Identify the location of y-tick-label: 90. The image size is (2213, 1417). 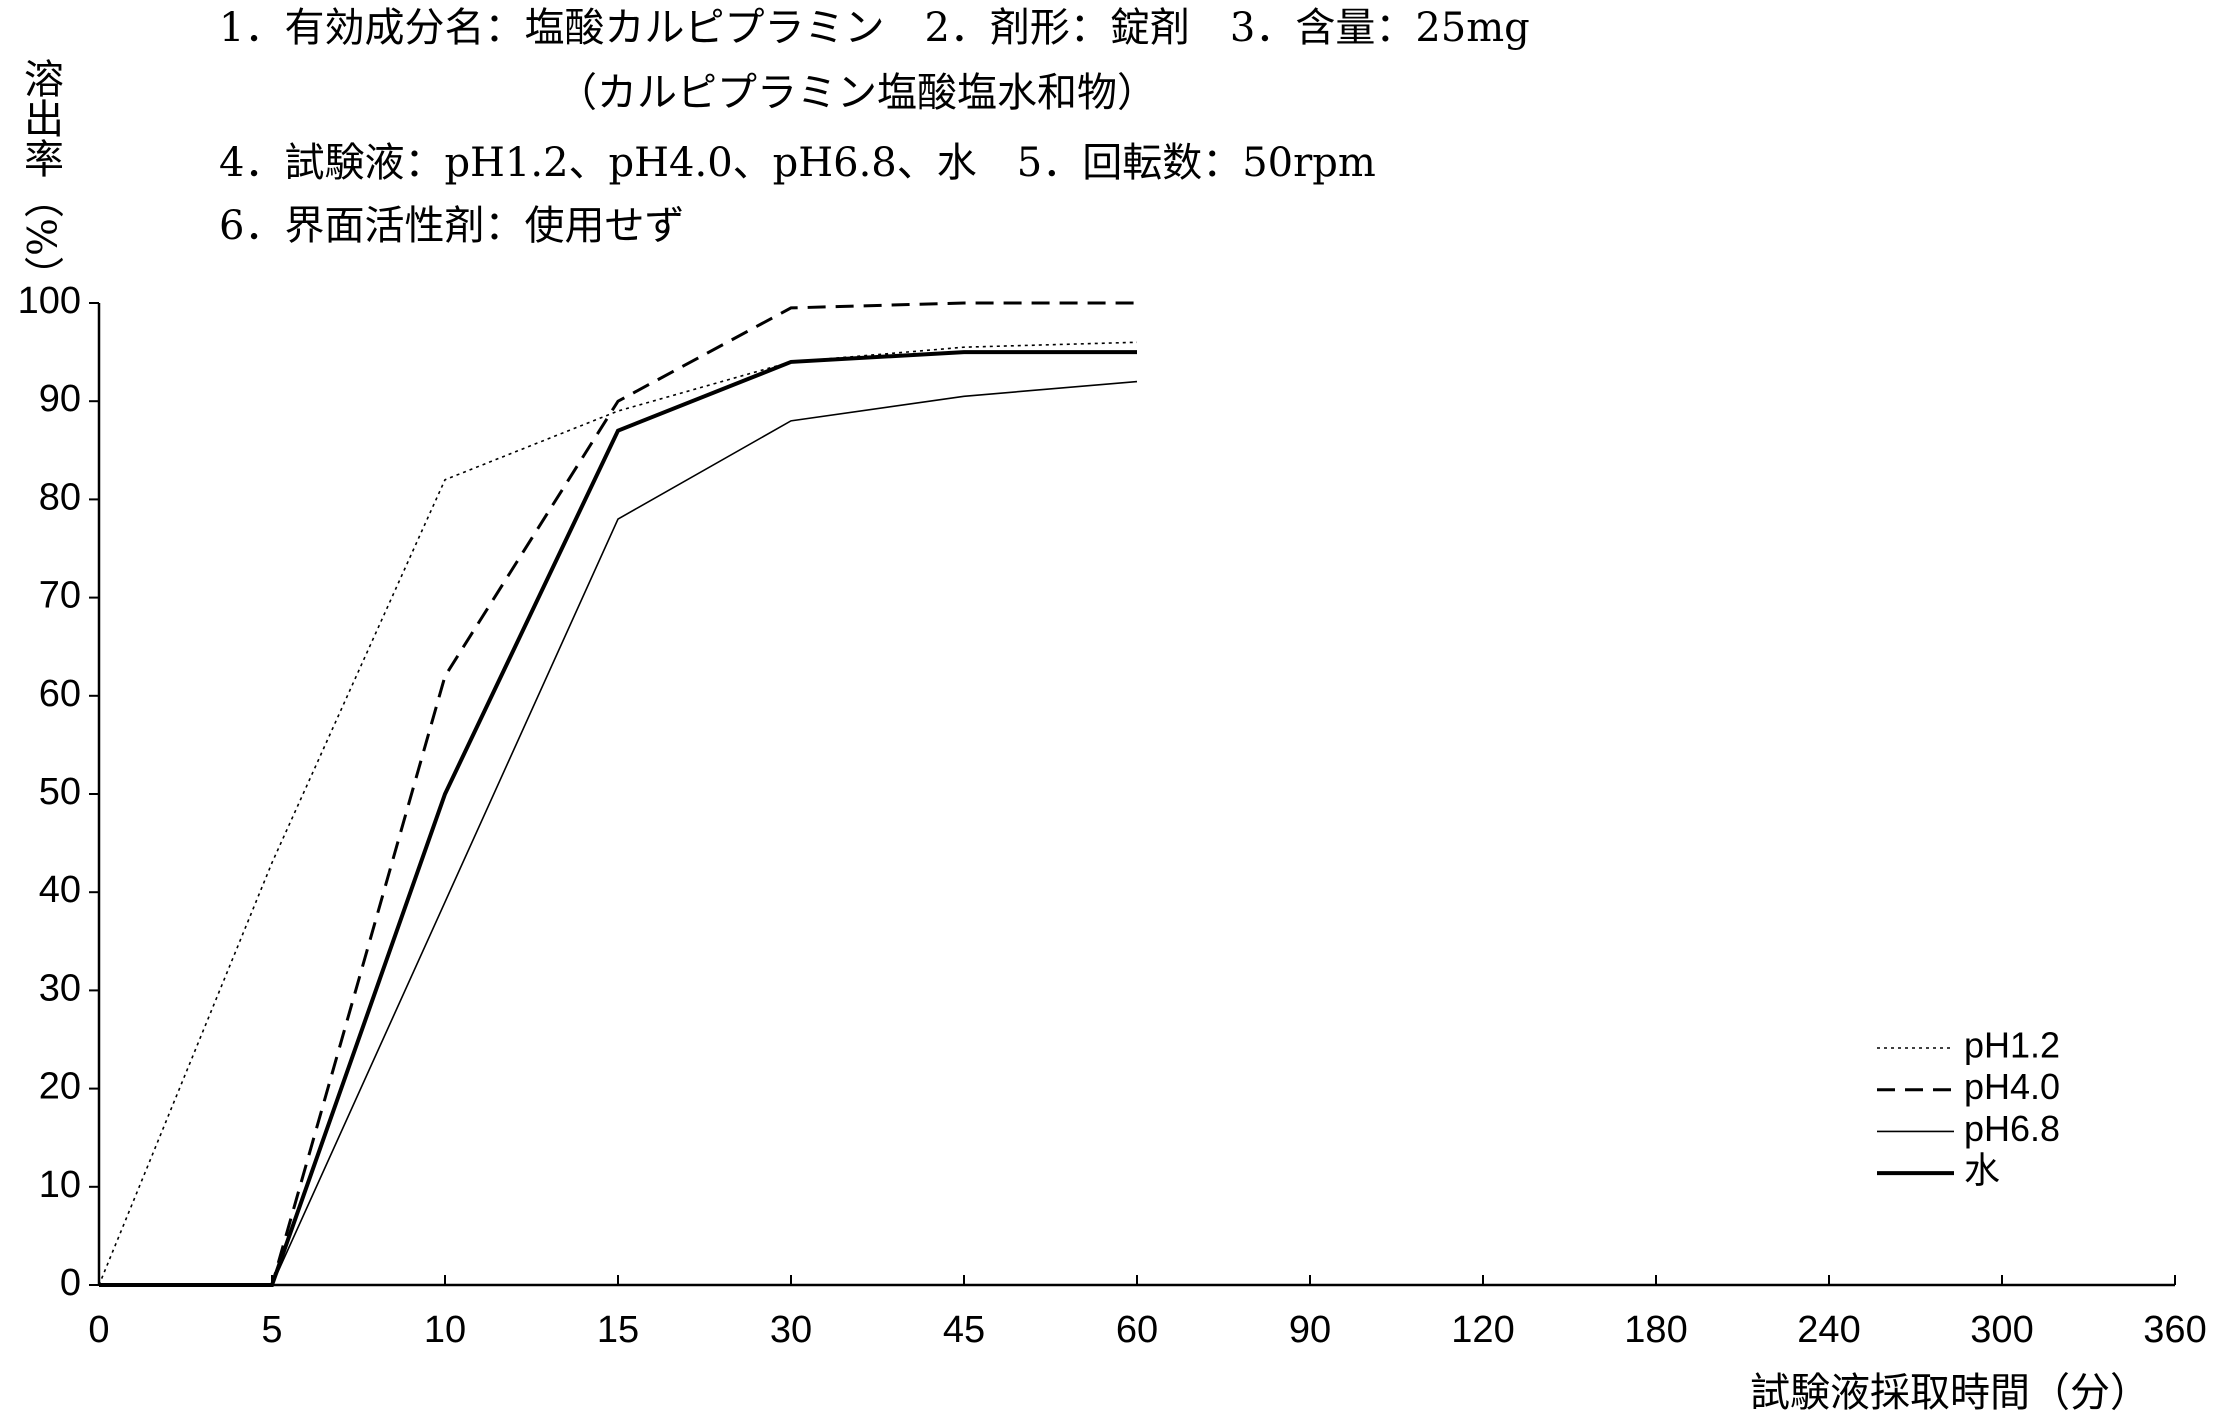
(60, 399).